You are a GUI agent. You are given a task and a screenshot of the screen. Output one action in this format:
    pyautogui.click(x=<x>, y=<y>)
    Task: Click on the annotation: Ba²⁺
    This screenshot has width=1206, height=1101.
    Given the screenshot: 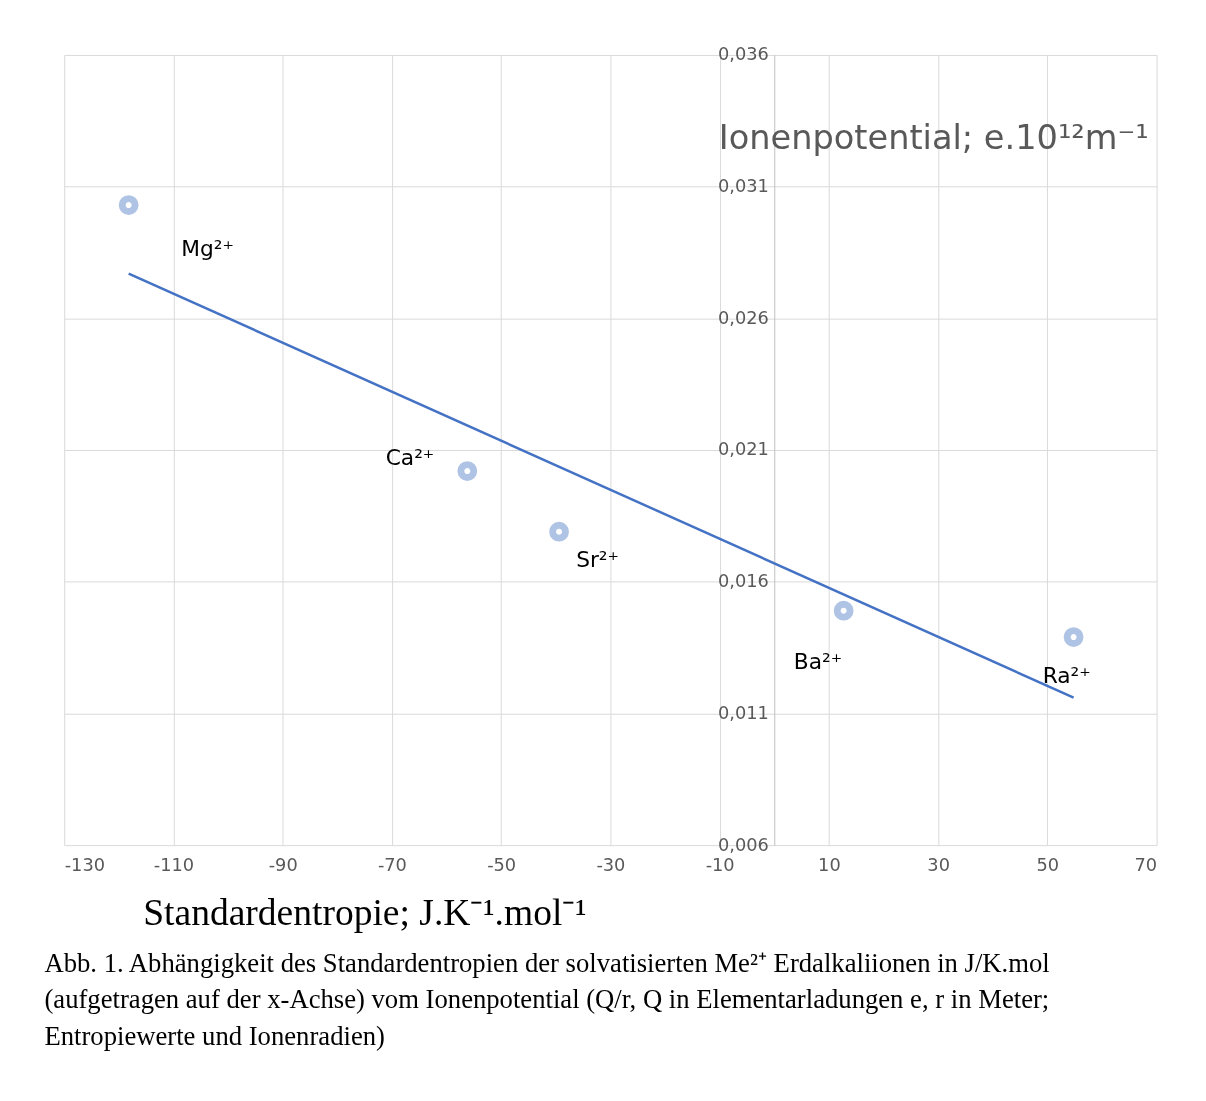 What is the action you would take?
    pyautogui.click(x=818, y=661)
    